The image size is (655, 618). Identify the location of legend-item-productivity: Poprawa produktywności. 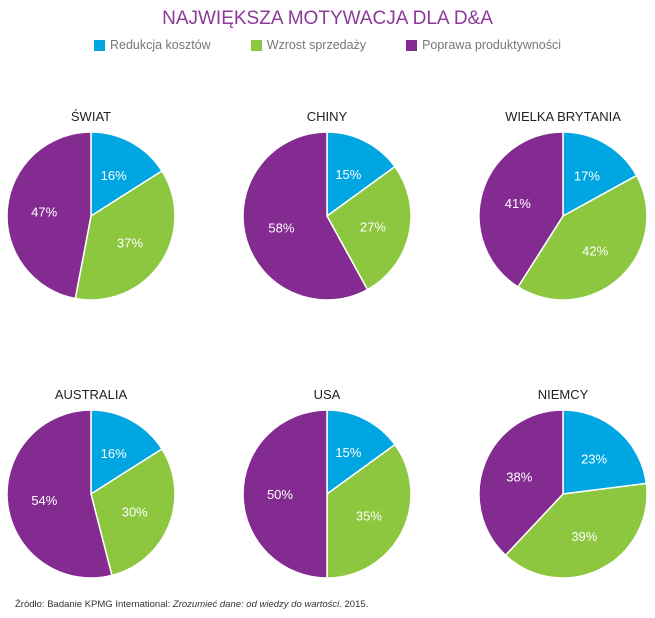
(483, 45).